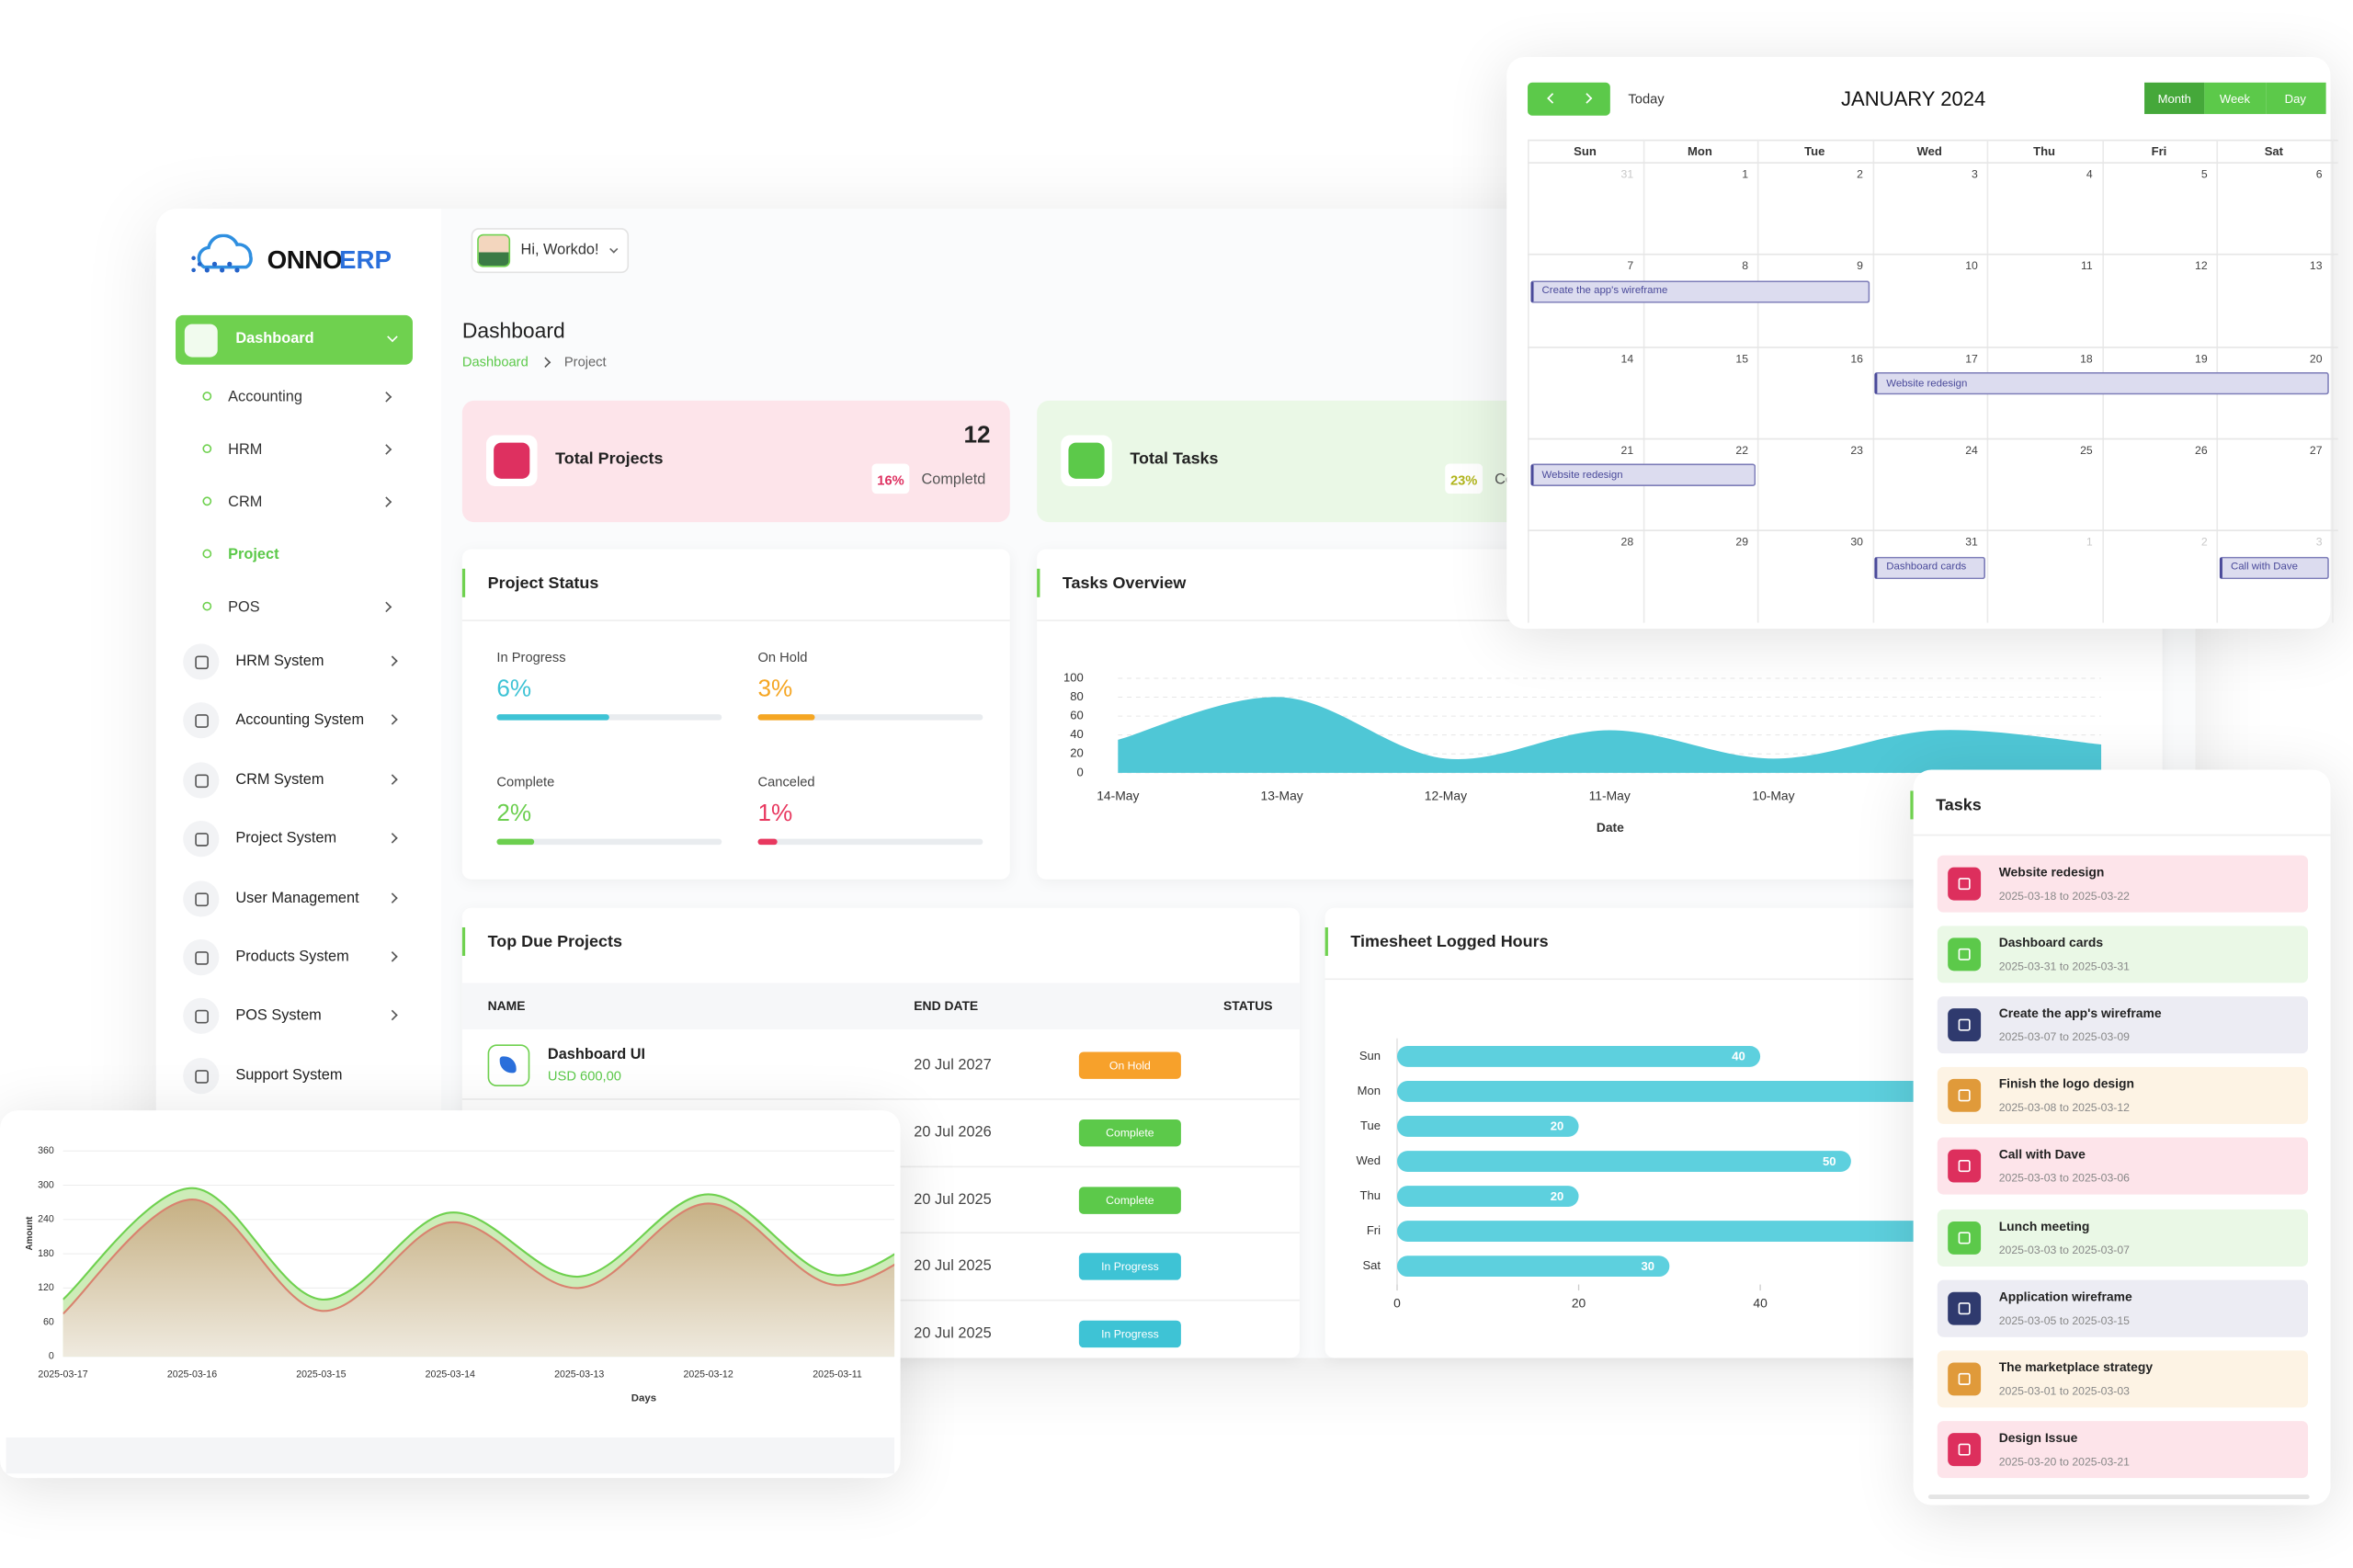 This screenshot has height=1568, width=2353. What do you see at coordinates (1604, 291) in the screenshot?
I see `event-title: Create the app's wireframe` at bounding box center [1604, 291].